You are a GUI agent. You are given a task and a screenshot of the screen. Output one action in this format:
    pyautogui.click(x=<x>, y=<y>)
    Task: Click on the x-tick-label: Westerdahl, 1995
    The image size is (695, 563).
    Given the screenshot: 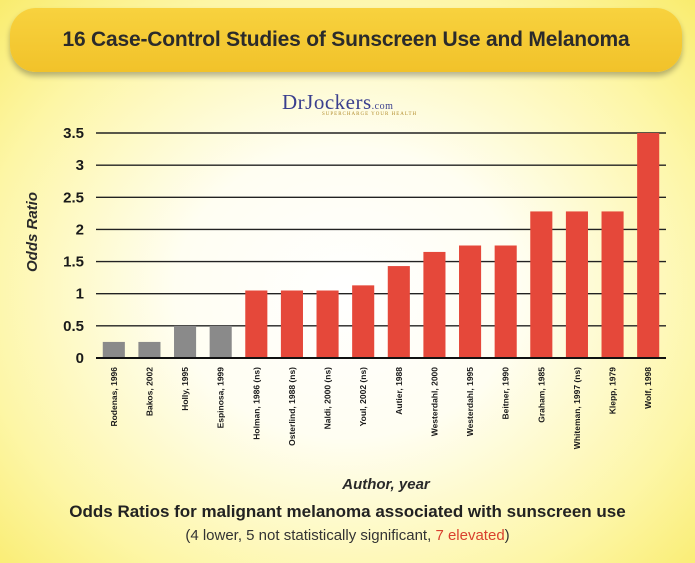 What is the action you would take?
    pyautogui.click(x=470, y=402)
    